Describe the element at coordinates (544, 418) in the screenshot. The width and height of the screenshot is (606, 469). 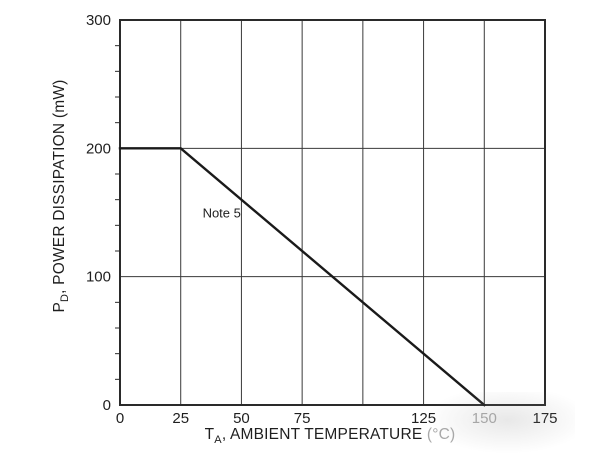
I see `x-tick-label-175: 175` at that location.